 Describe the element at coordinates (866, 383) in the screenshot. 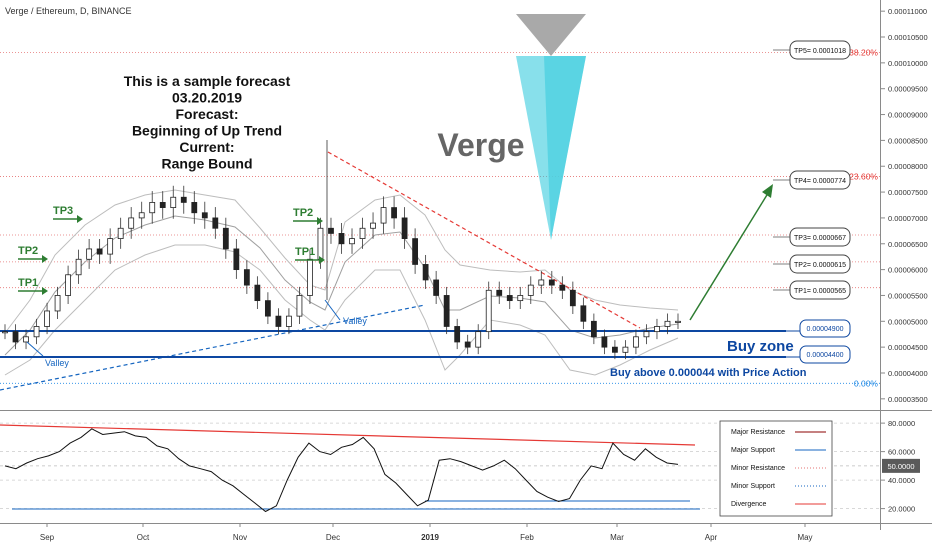

I see `fib-level-label: 0.00%` at that location.